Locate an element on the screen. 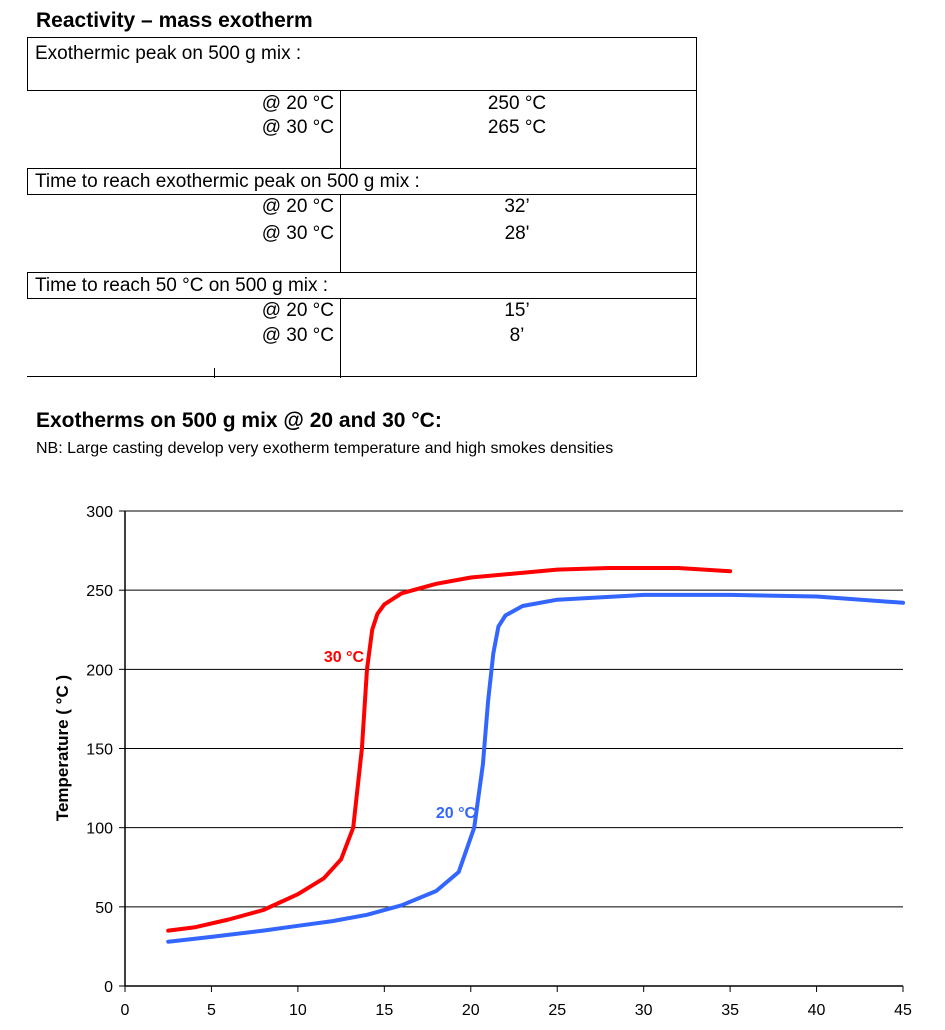 The height and width of the screenshot is (1030, 945). y-tick-label: 150 is located at coordinates (99, 750).